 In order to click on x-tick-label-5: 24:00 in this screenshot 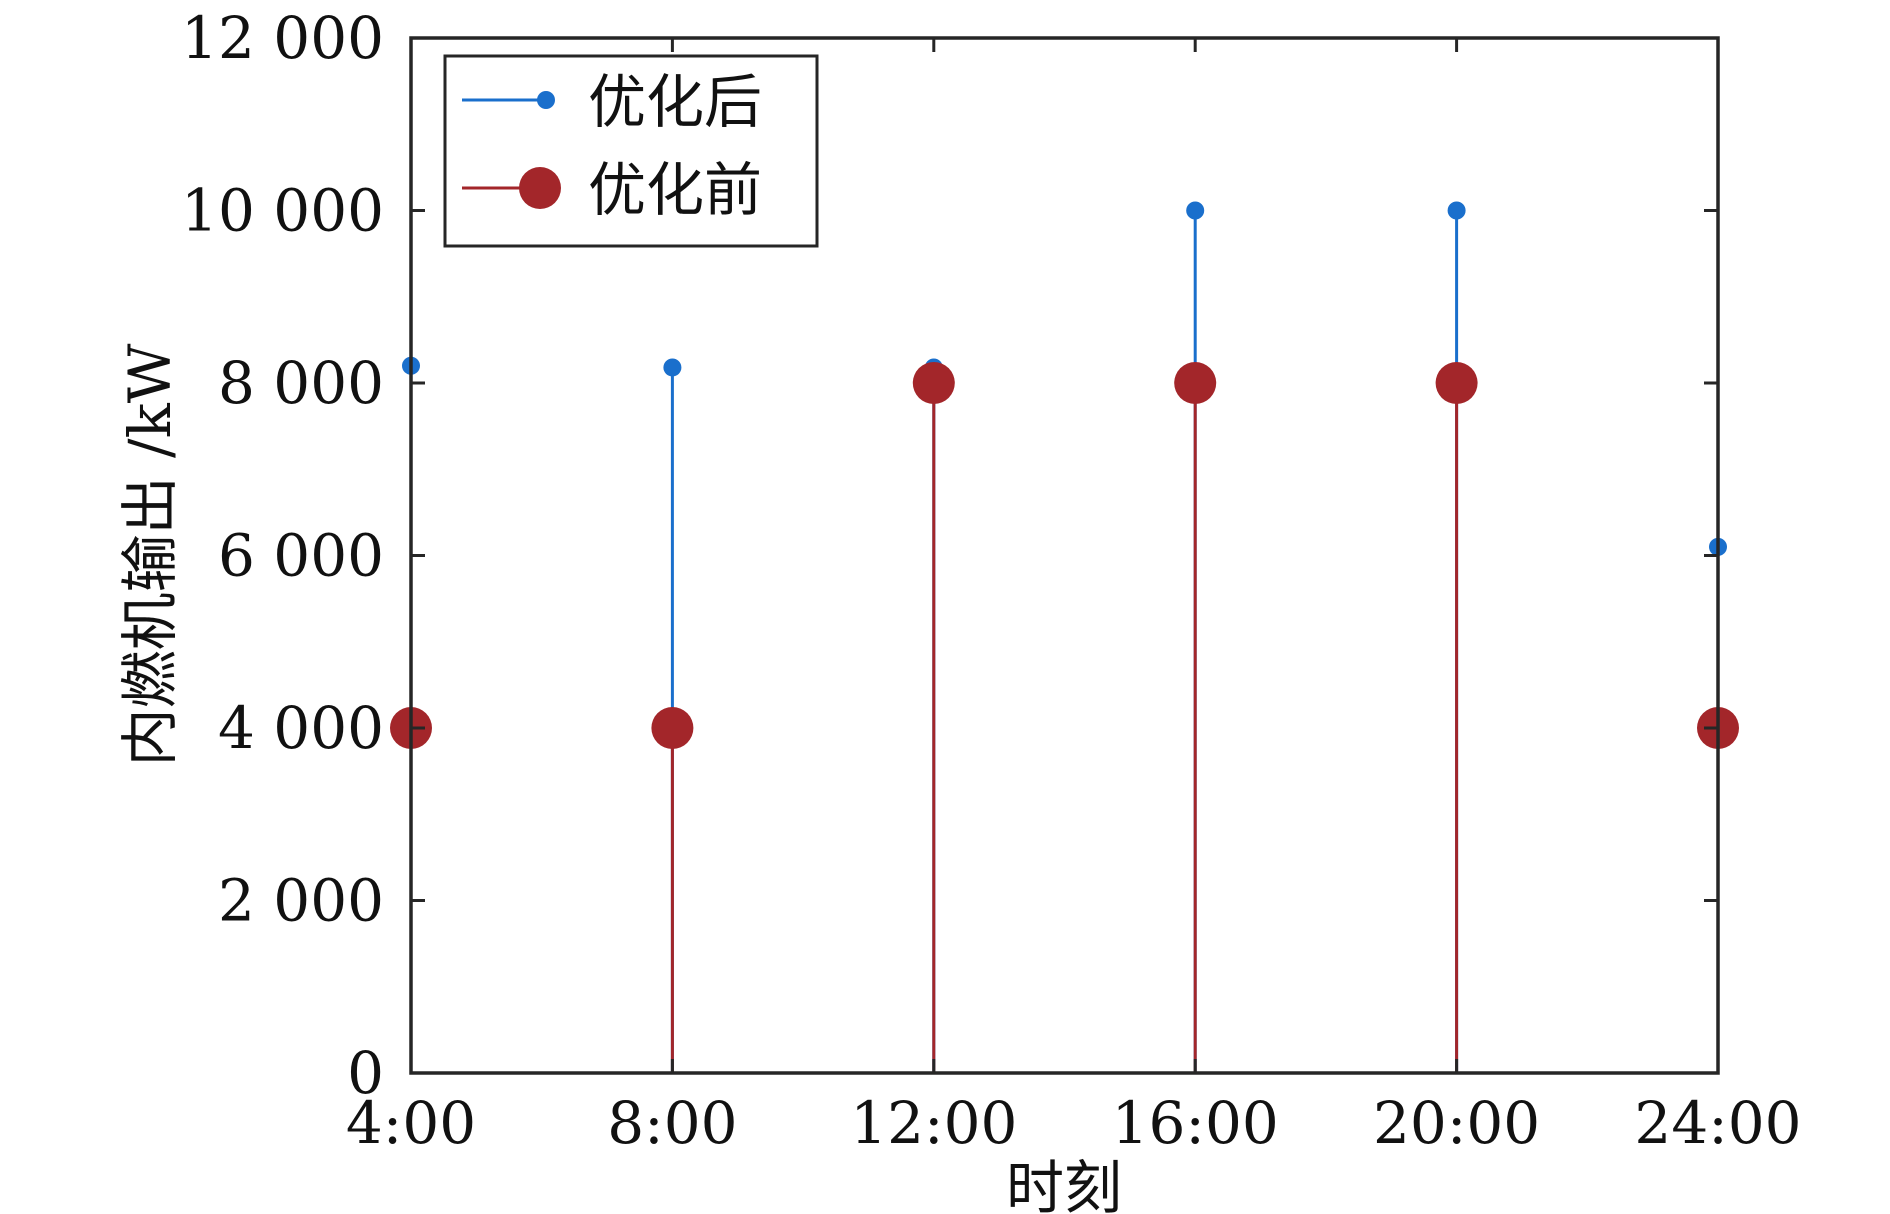, I will do `click(1717, 1123)`.